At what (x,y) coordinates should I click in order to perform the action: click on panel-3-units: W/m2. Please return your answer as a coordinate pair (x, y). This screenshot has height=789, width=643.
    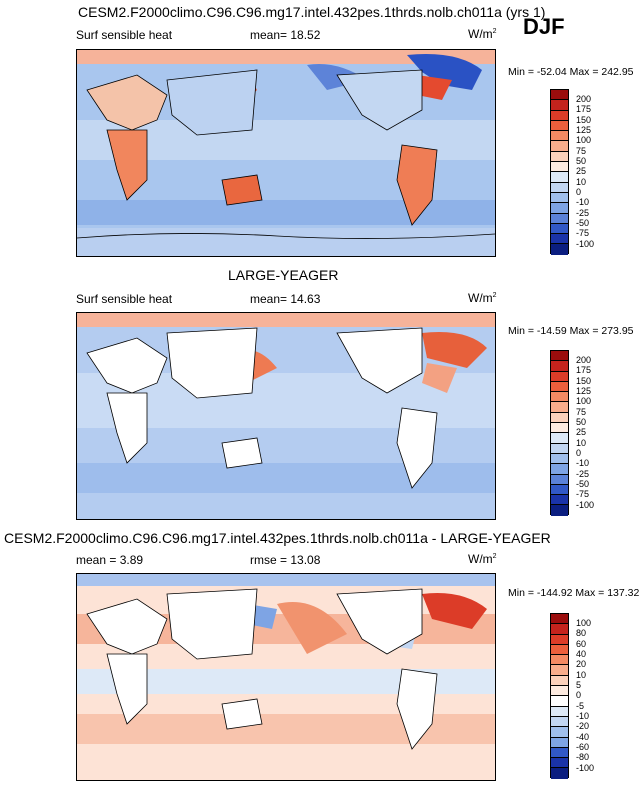
    Looking at the image, I should click on (482, 559).